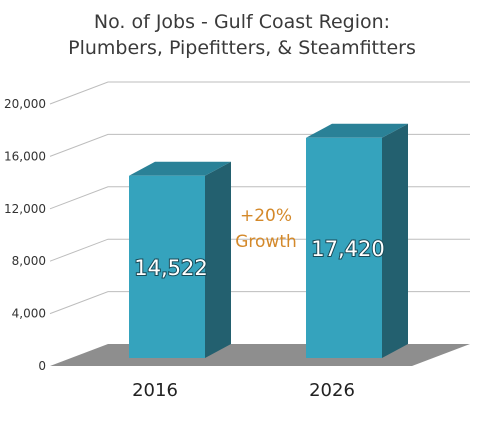 Image resolution: width=485 pixels, height=435 pixels. I want to click on x-tick-label: 2026, so click(332, 390).